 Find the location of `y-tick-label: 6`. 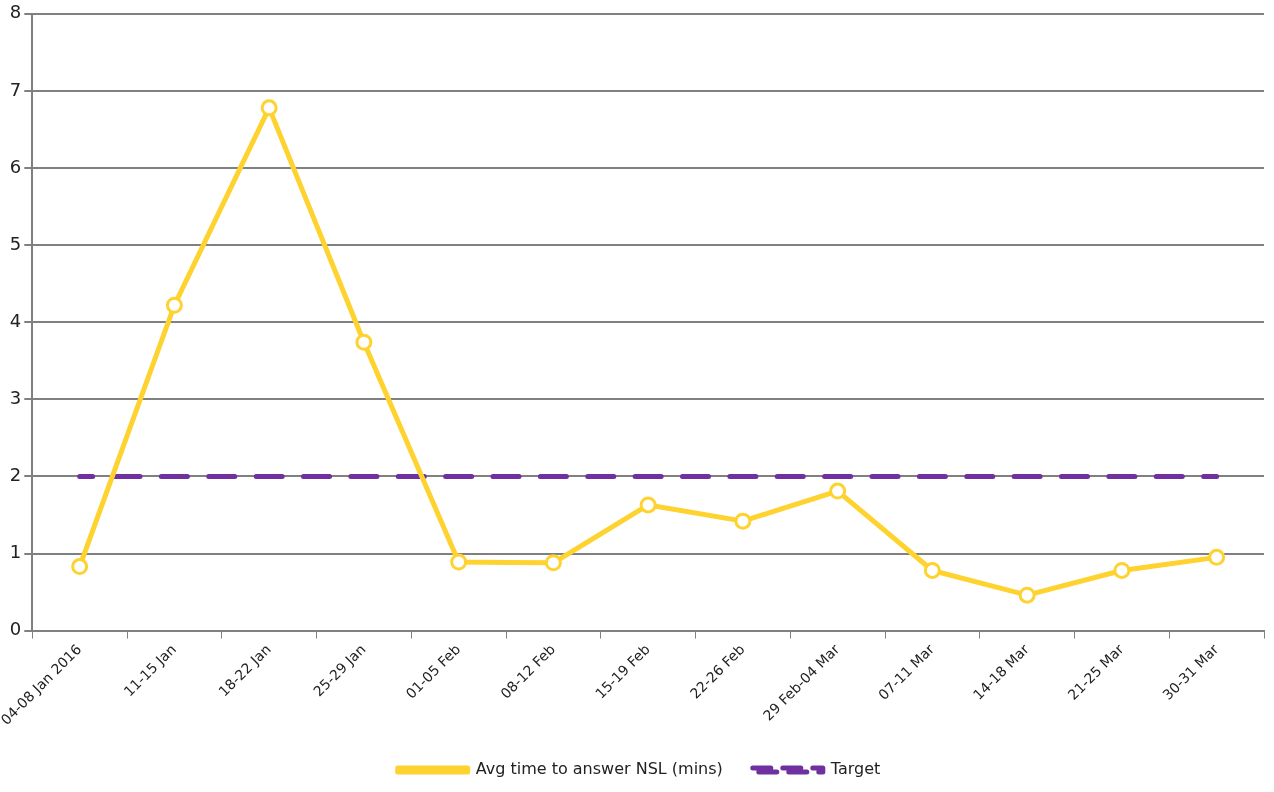

y-tick-label: 6 is located at coordinates (15, 166).